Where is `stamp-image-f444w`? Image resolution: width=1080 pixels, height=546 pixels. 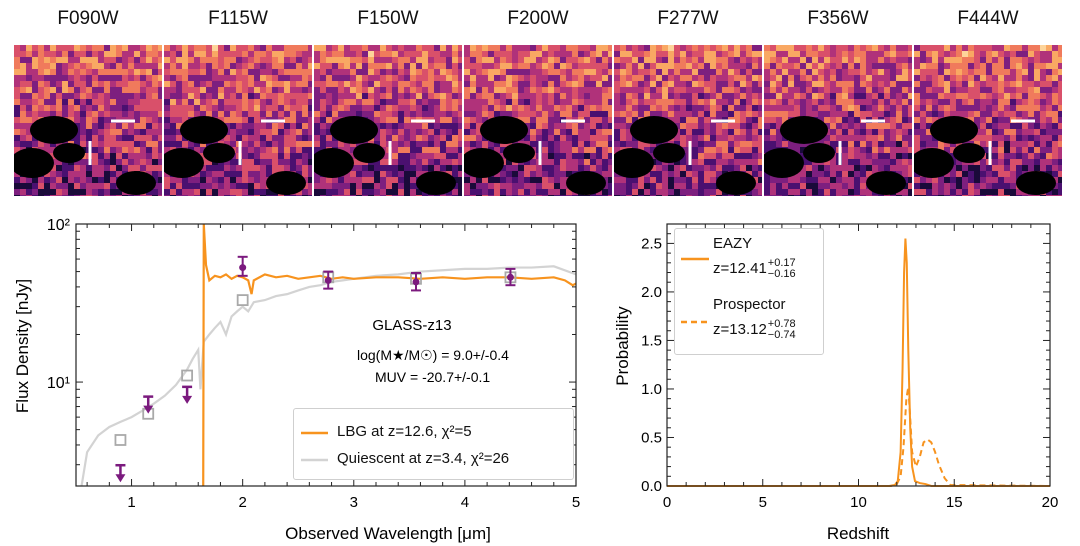
stamp-image-f444w is located at coordinates (988, 120).